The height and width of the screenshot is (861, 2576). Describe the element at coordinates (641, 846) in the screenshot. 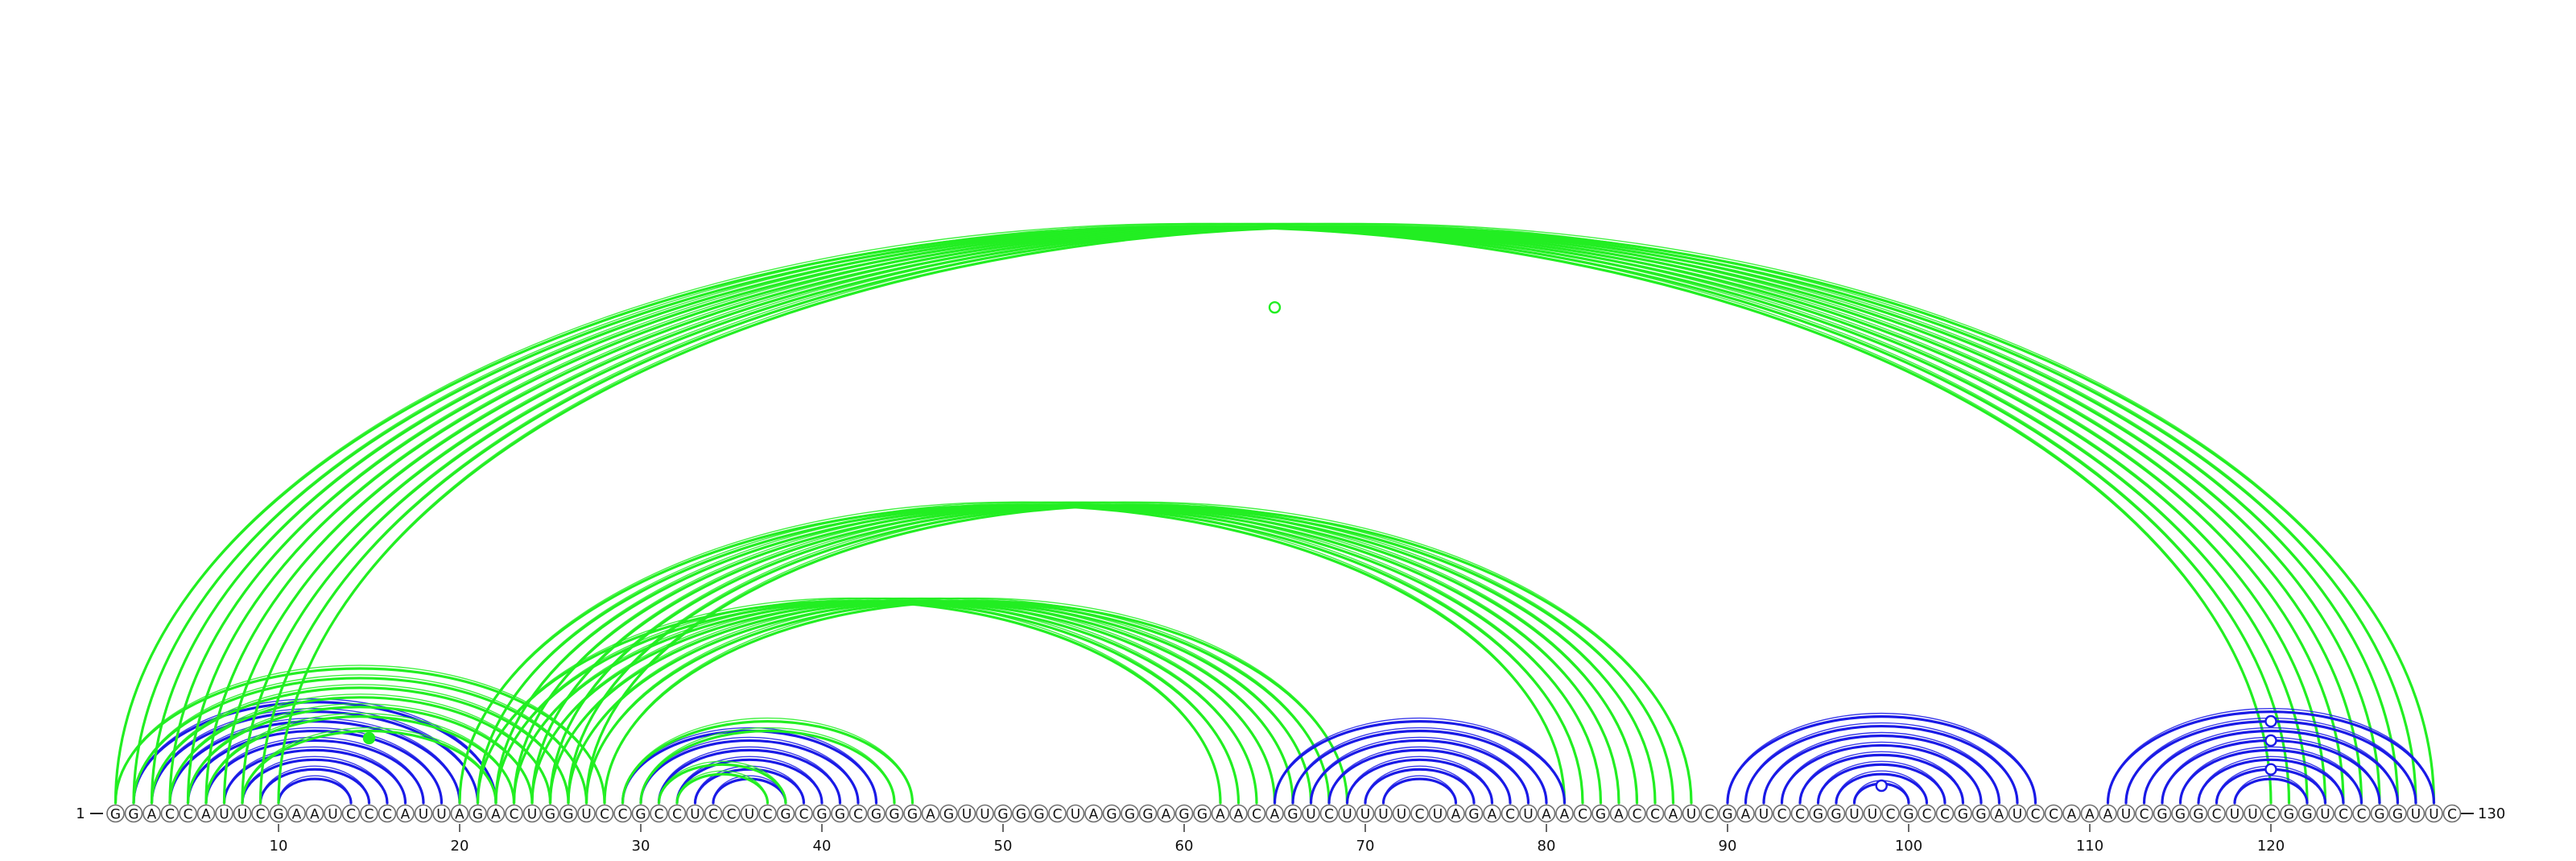

I see `position-tick-label: 30` at that location.